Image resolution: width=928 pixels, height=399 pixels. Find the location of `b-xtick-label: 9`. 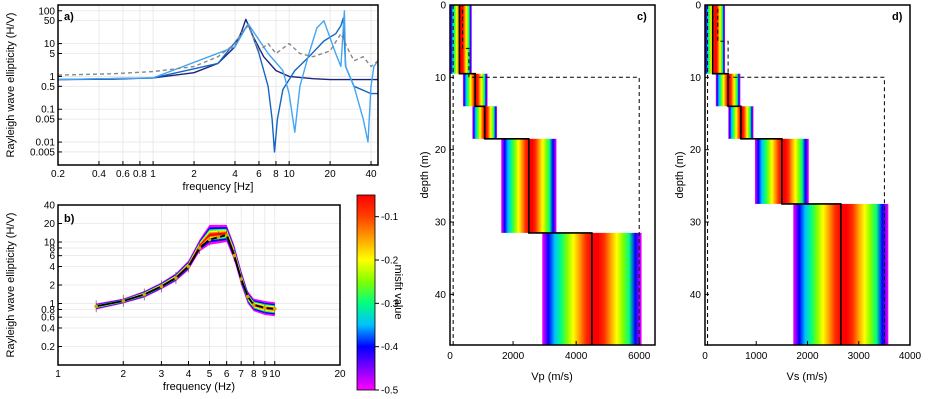

b-xtick-label: 9 is located at coordinates (265, 374).